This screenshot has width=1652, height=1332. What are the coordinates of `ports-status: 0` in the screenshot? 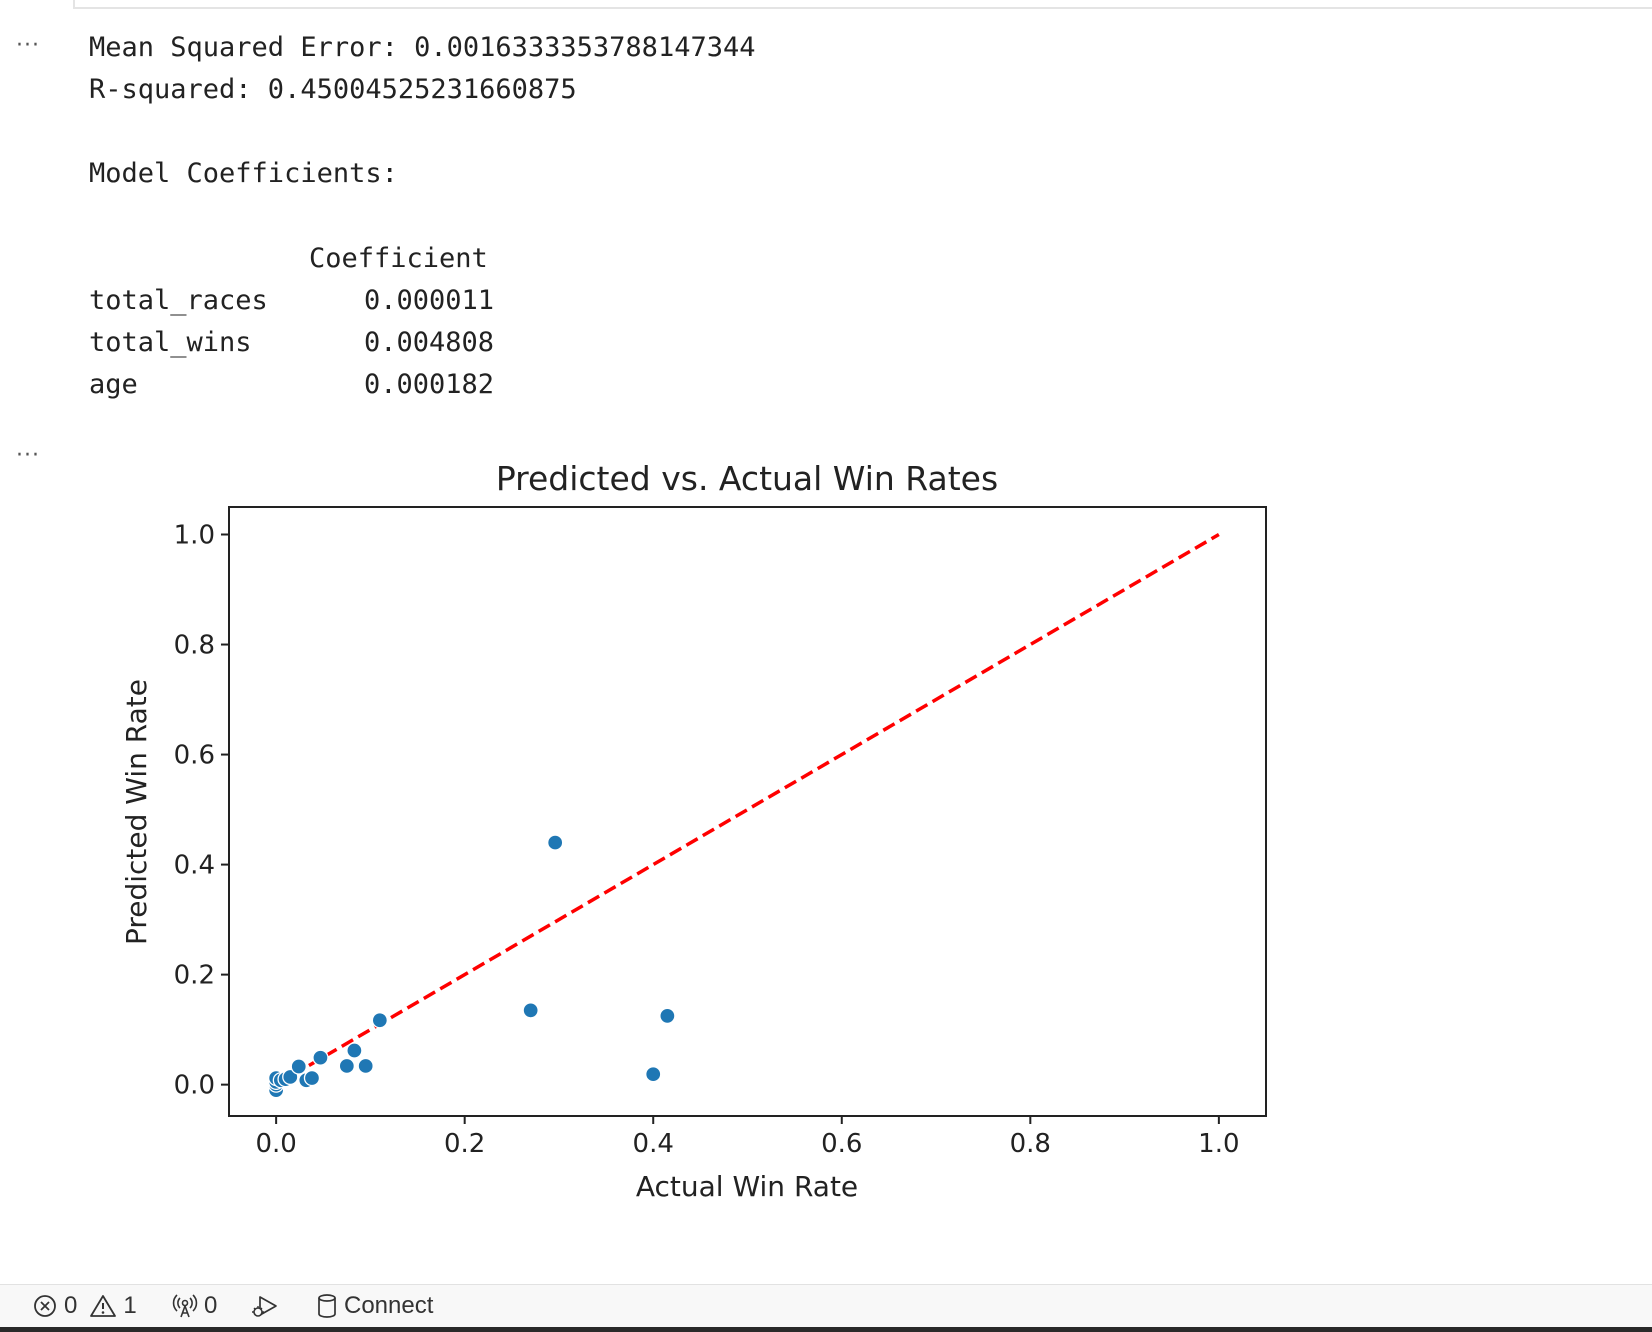 It's located at (194, 1306).